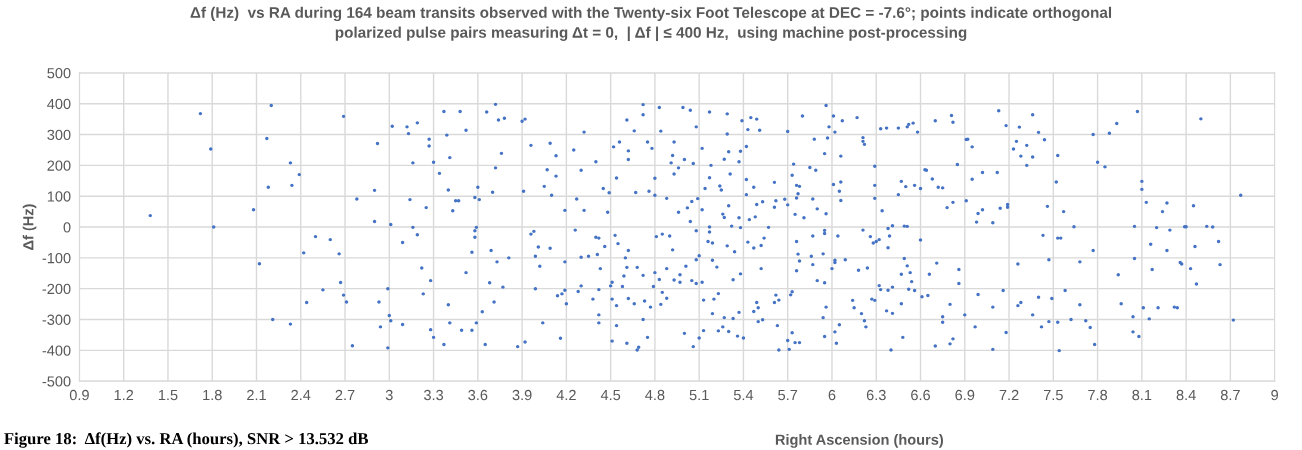 The height and width of the screenshot is (450, 1302). Describe the element at coordinates (478, 395) in the screenshot. I see `x-tick-label: 3.6` at that location.